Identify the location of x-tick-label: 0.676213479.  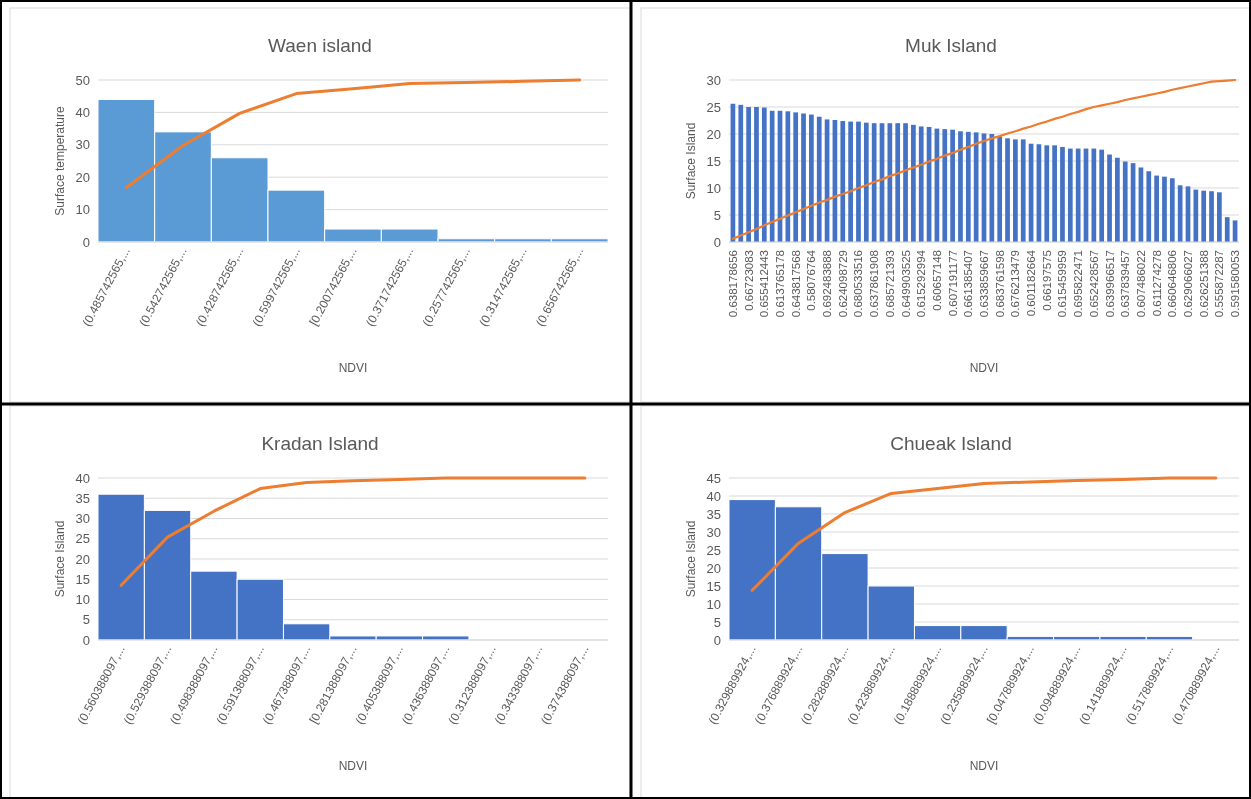
(1015, 284).